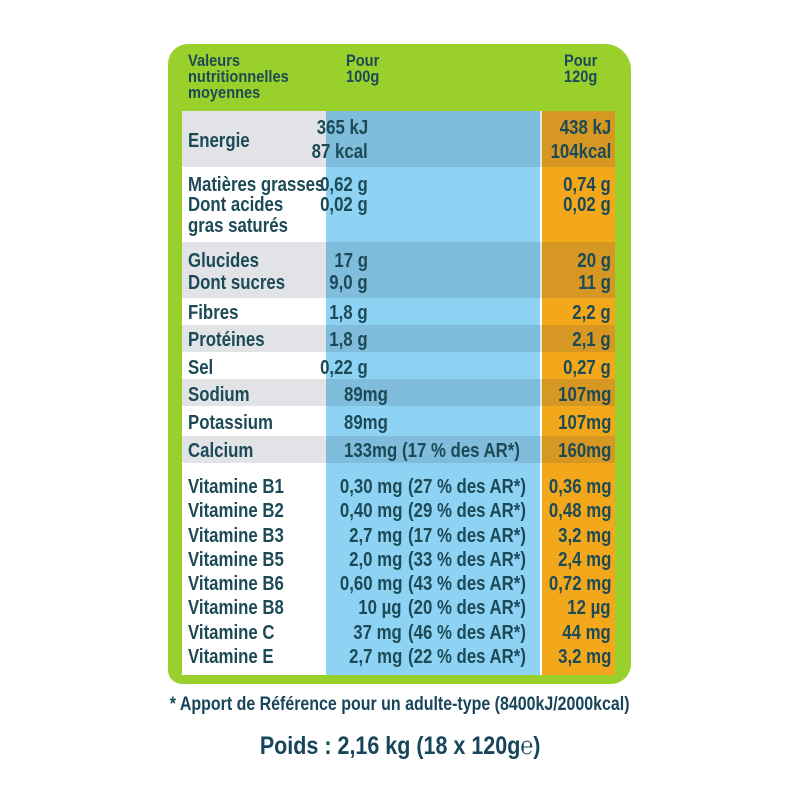 This screenshot has width=800, height=800. Describe the element at coordinates (219, 141) in the screenshot. I see `label-energie: Energie` at that location.